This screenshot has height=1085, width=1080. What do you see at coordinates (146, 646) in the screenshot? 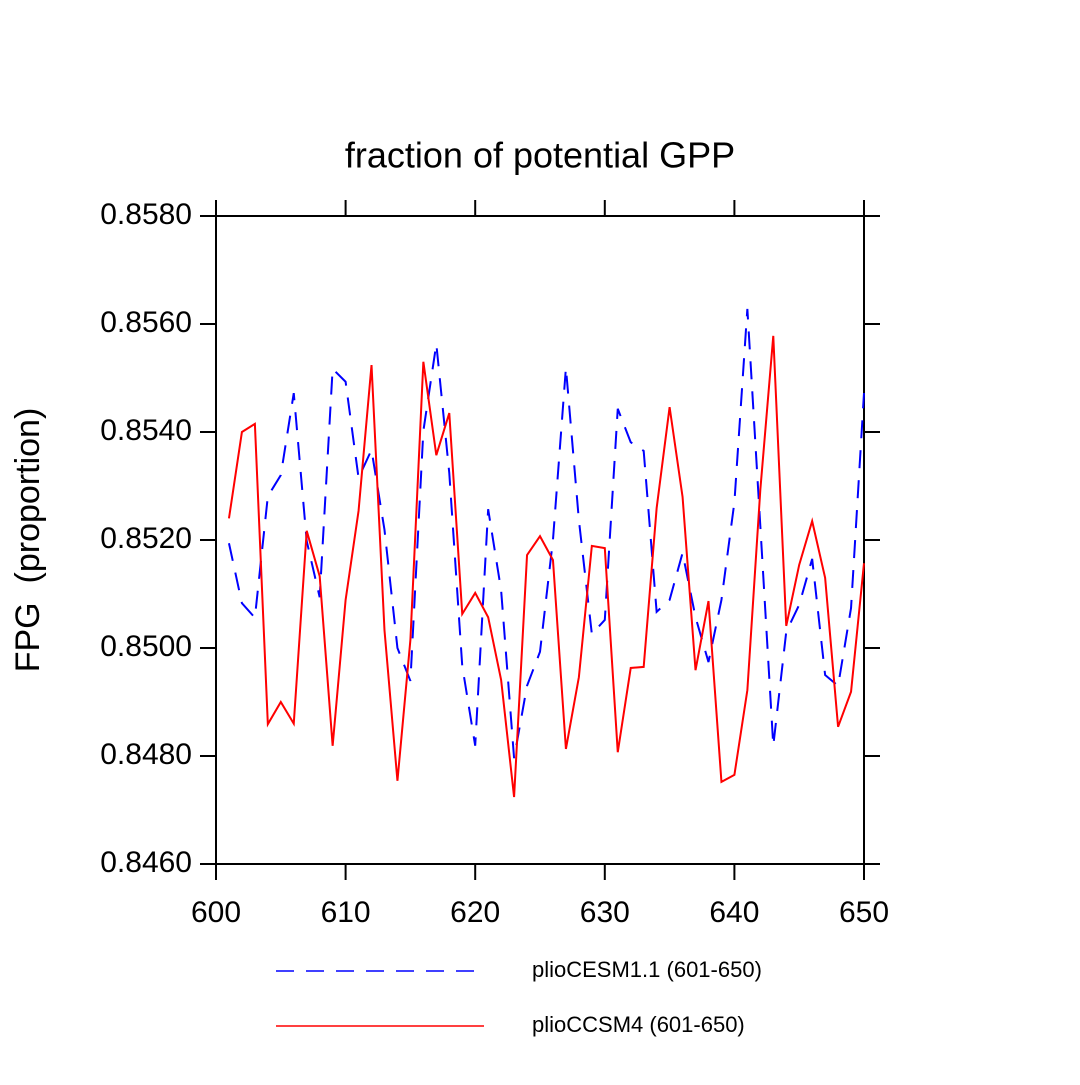
I see `y-tick-label: 0.8500` at bounding box center [146, 646].